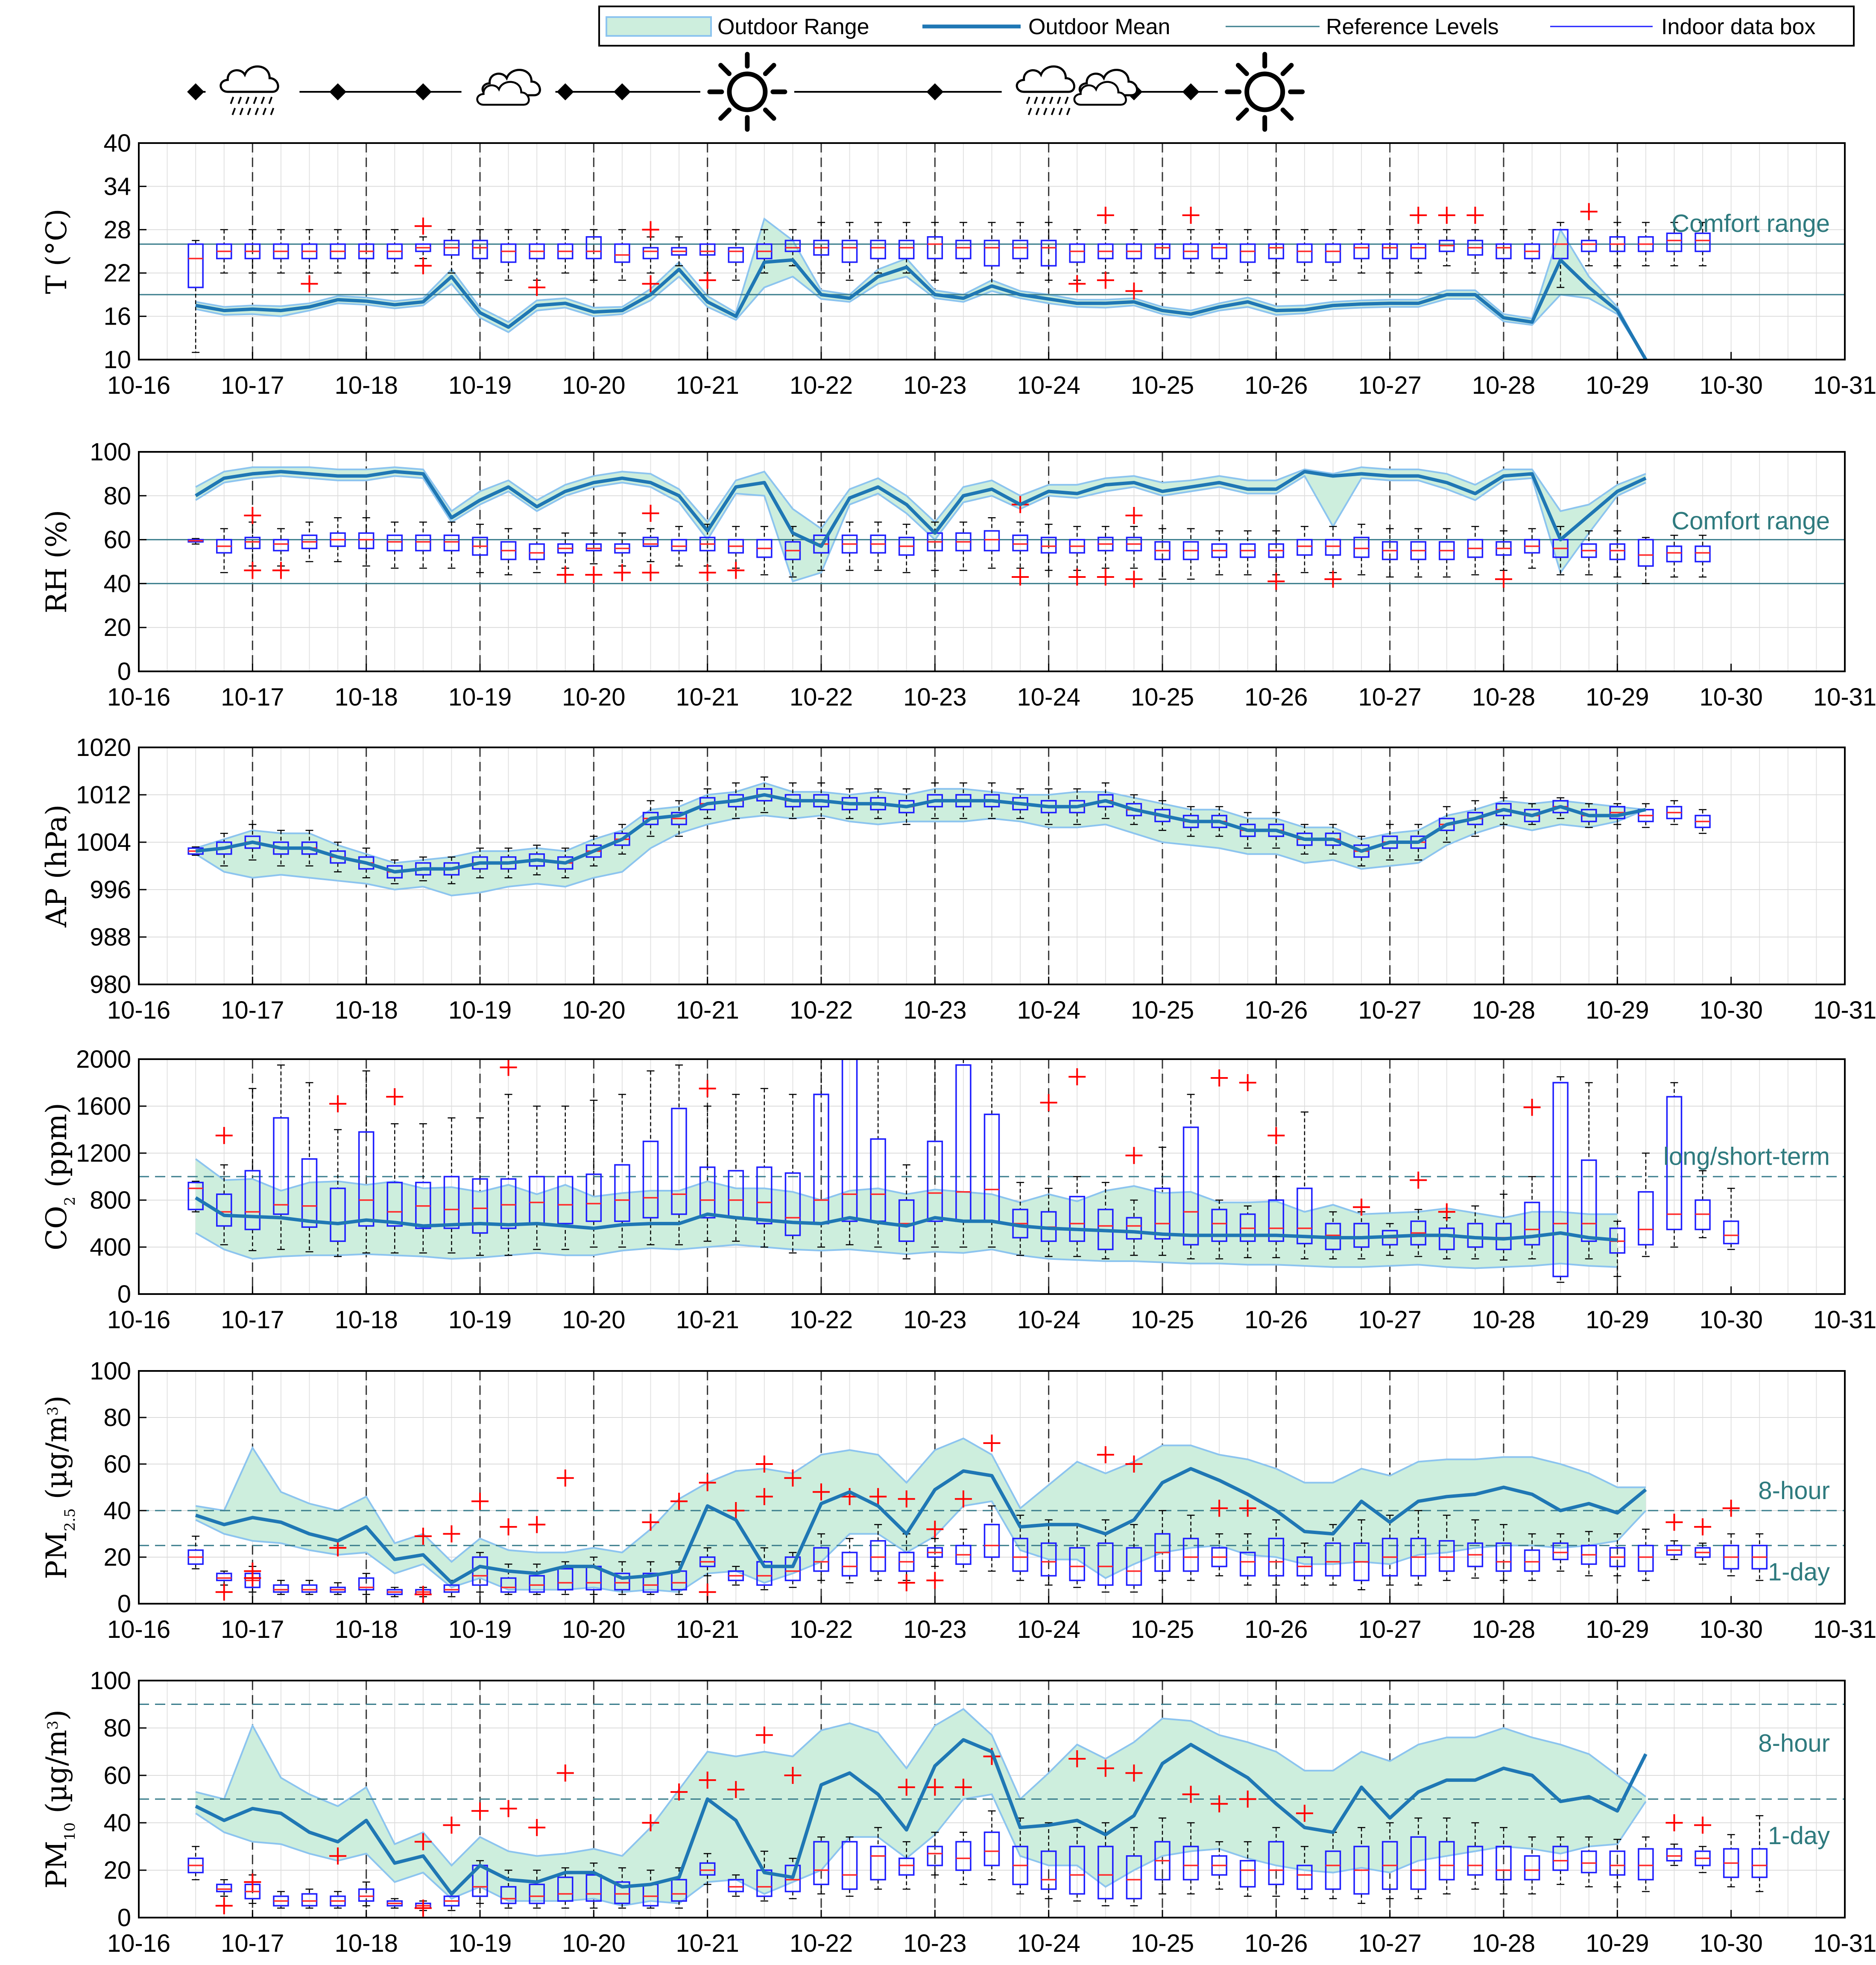 The image size is (1876, 1965). What do you see at coordinates (124, 252) in the screenshot?
I see `y-ticks: 10 16 22 28 34 40` at bounding box center [124, 252].